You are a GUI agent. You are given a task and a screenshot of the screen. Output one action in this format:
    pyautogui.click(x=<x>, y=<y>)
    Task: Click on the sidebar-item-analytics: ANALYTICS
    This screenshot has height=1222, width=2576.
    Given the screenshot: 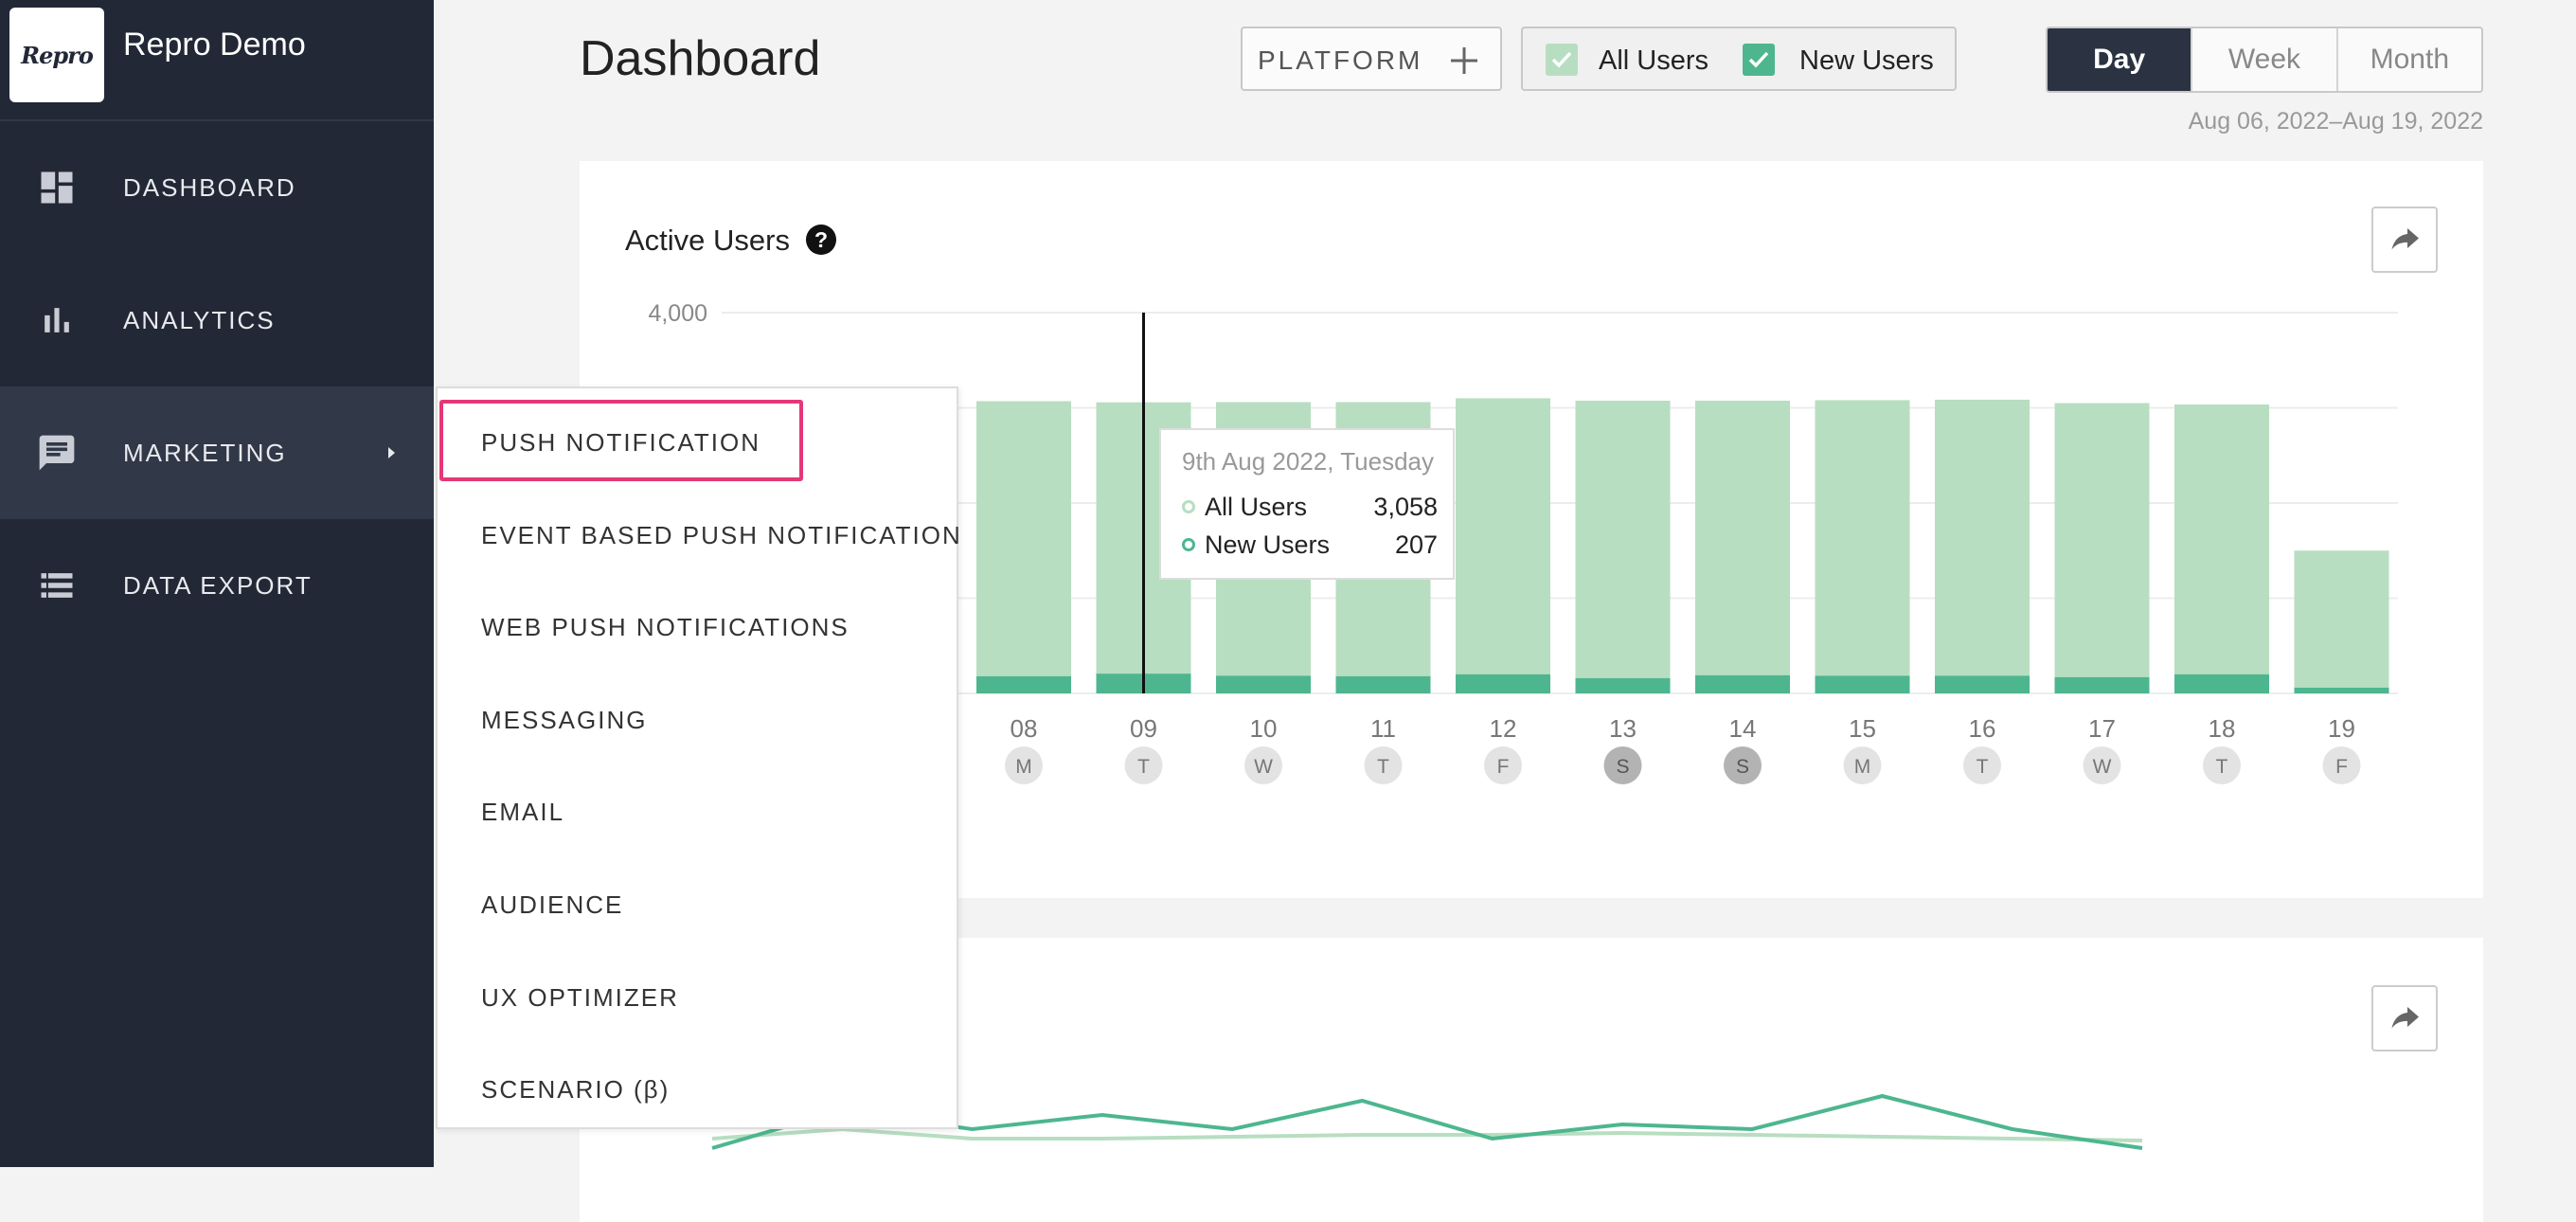 What is the action you would take?
    pyautogui.click(x=217, y=320)
    